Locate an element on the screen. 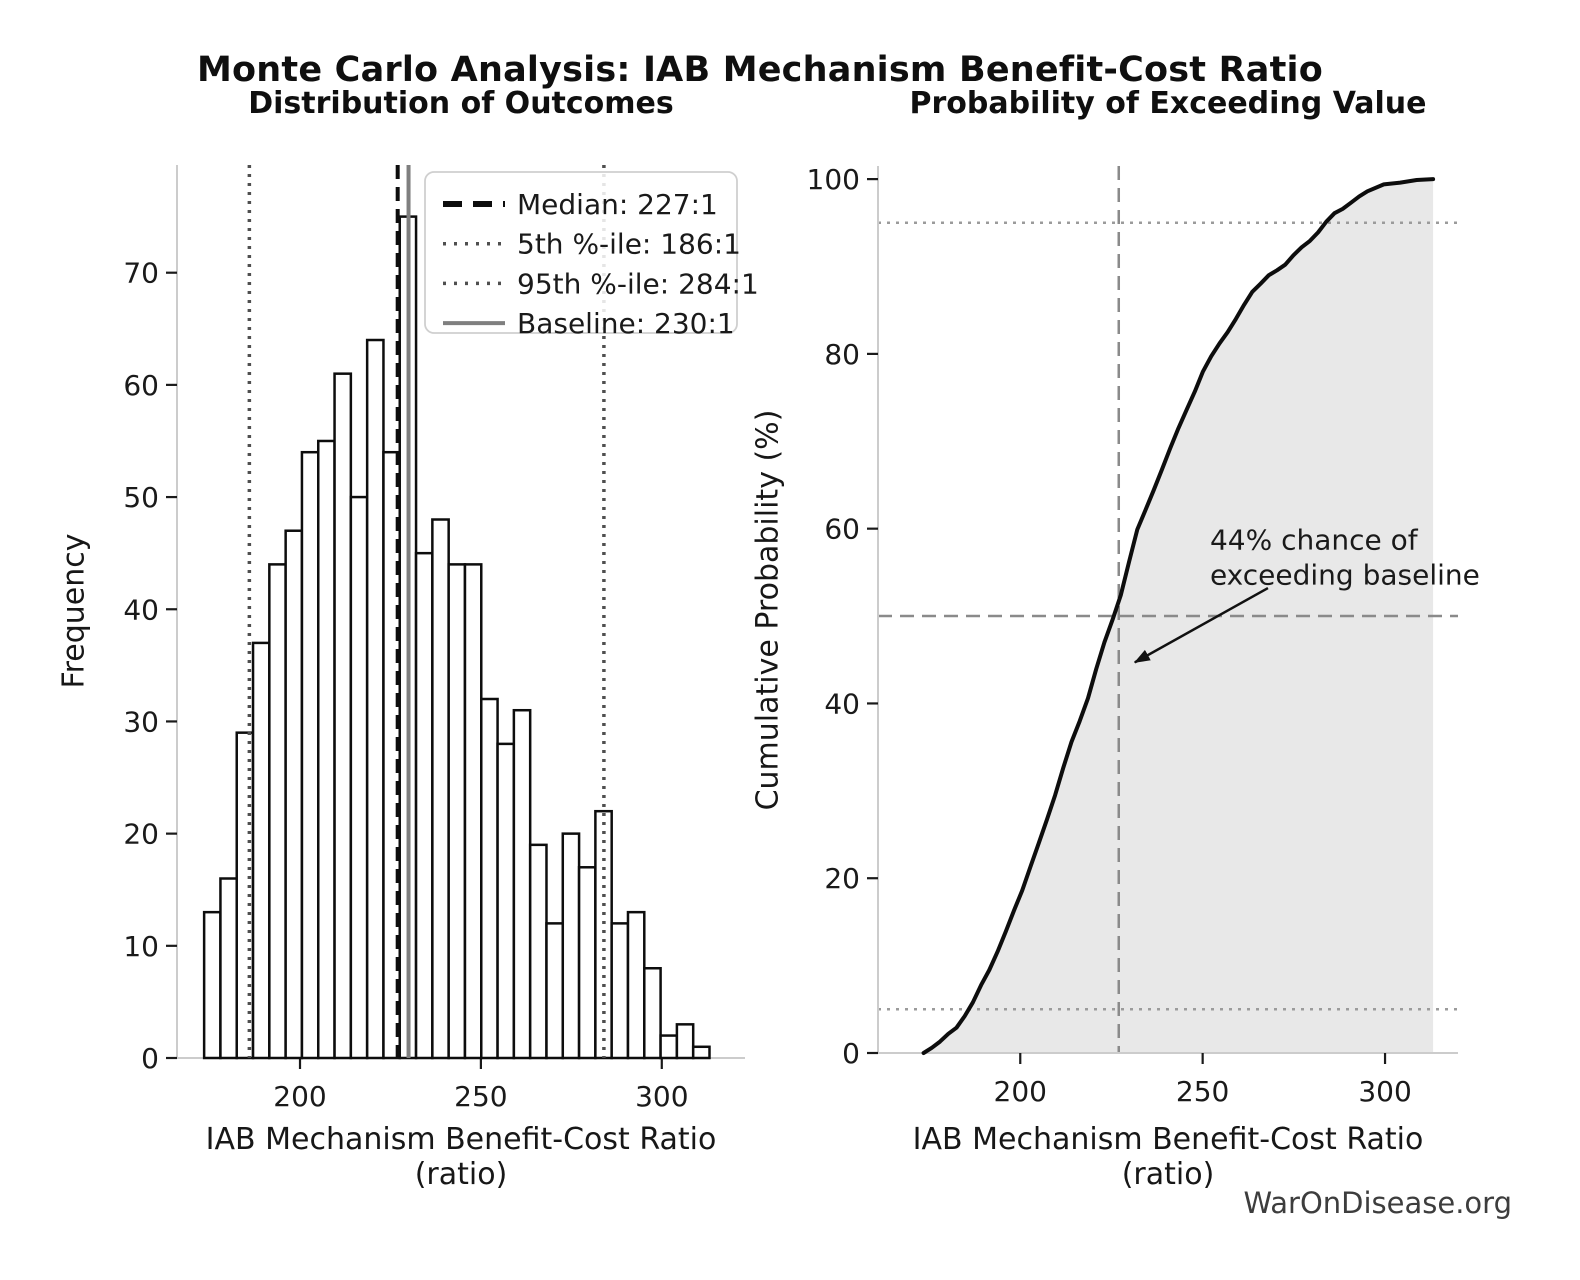 The height and width of the screenshot is (1280, 1580). legend-label: Baseline: 230:1 is located at coordinates (626, 323).